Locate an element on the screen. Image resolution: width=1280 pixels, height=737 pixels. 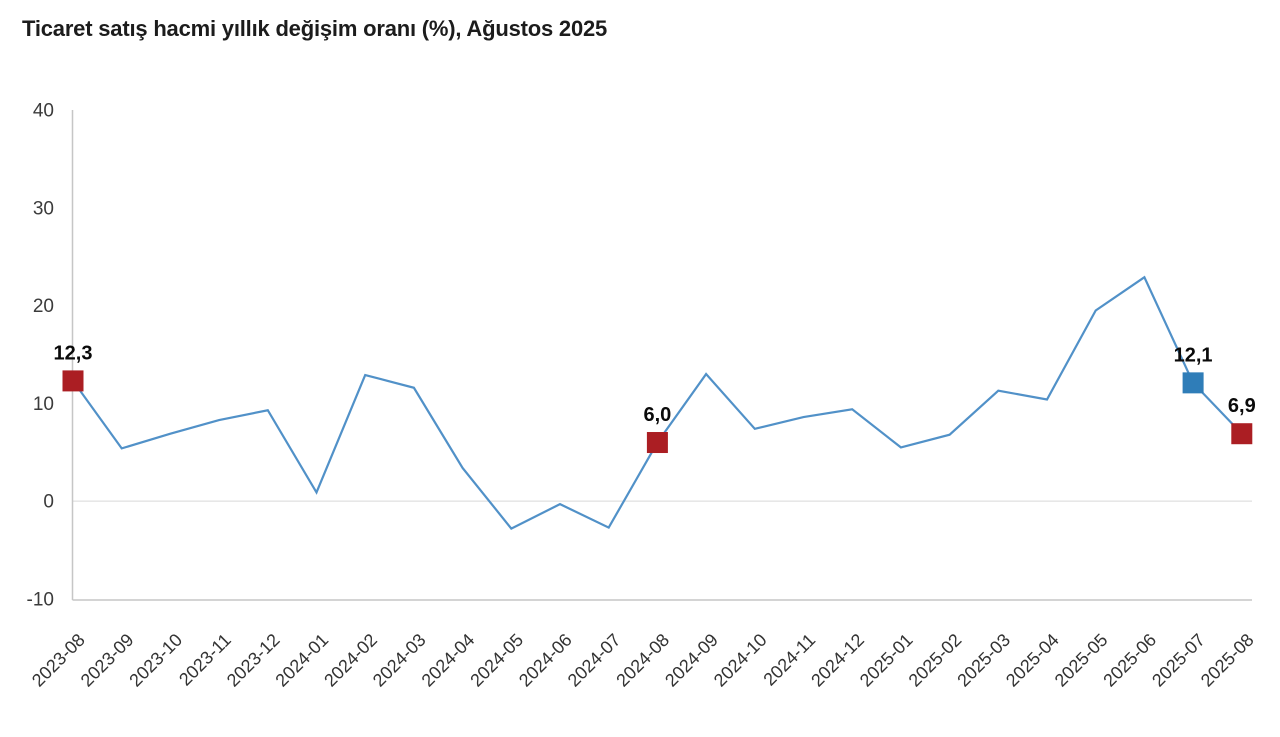
x-tick-label-2025-07: 2025-07 is located at coordinates (1178, 660).